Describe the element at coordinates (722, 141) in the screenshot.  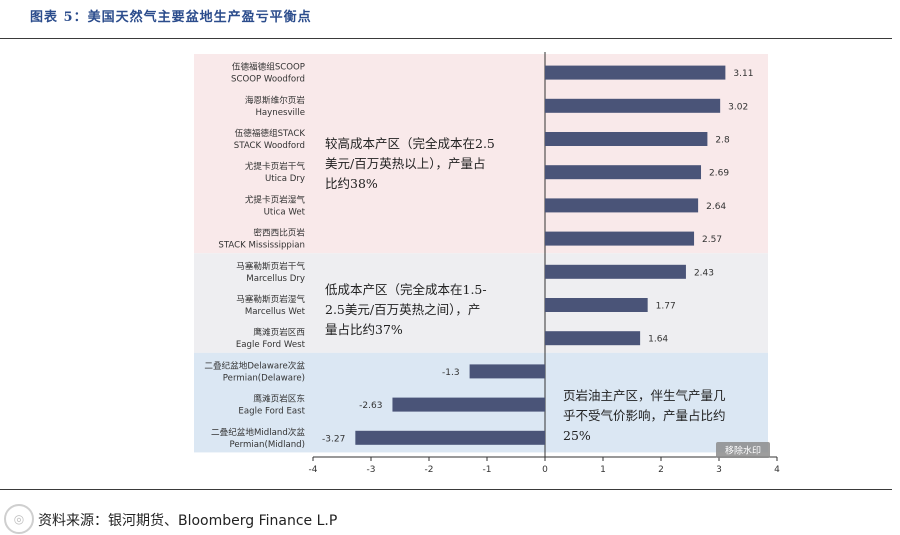
I see `value-label: 2.8` at that location.